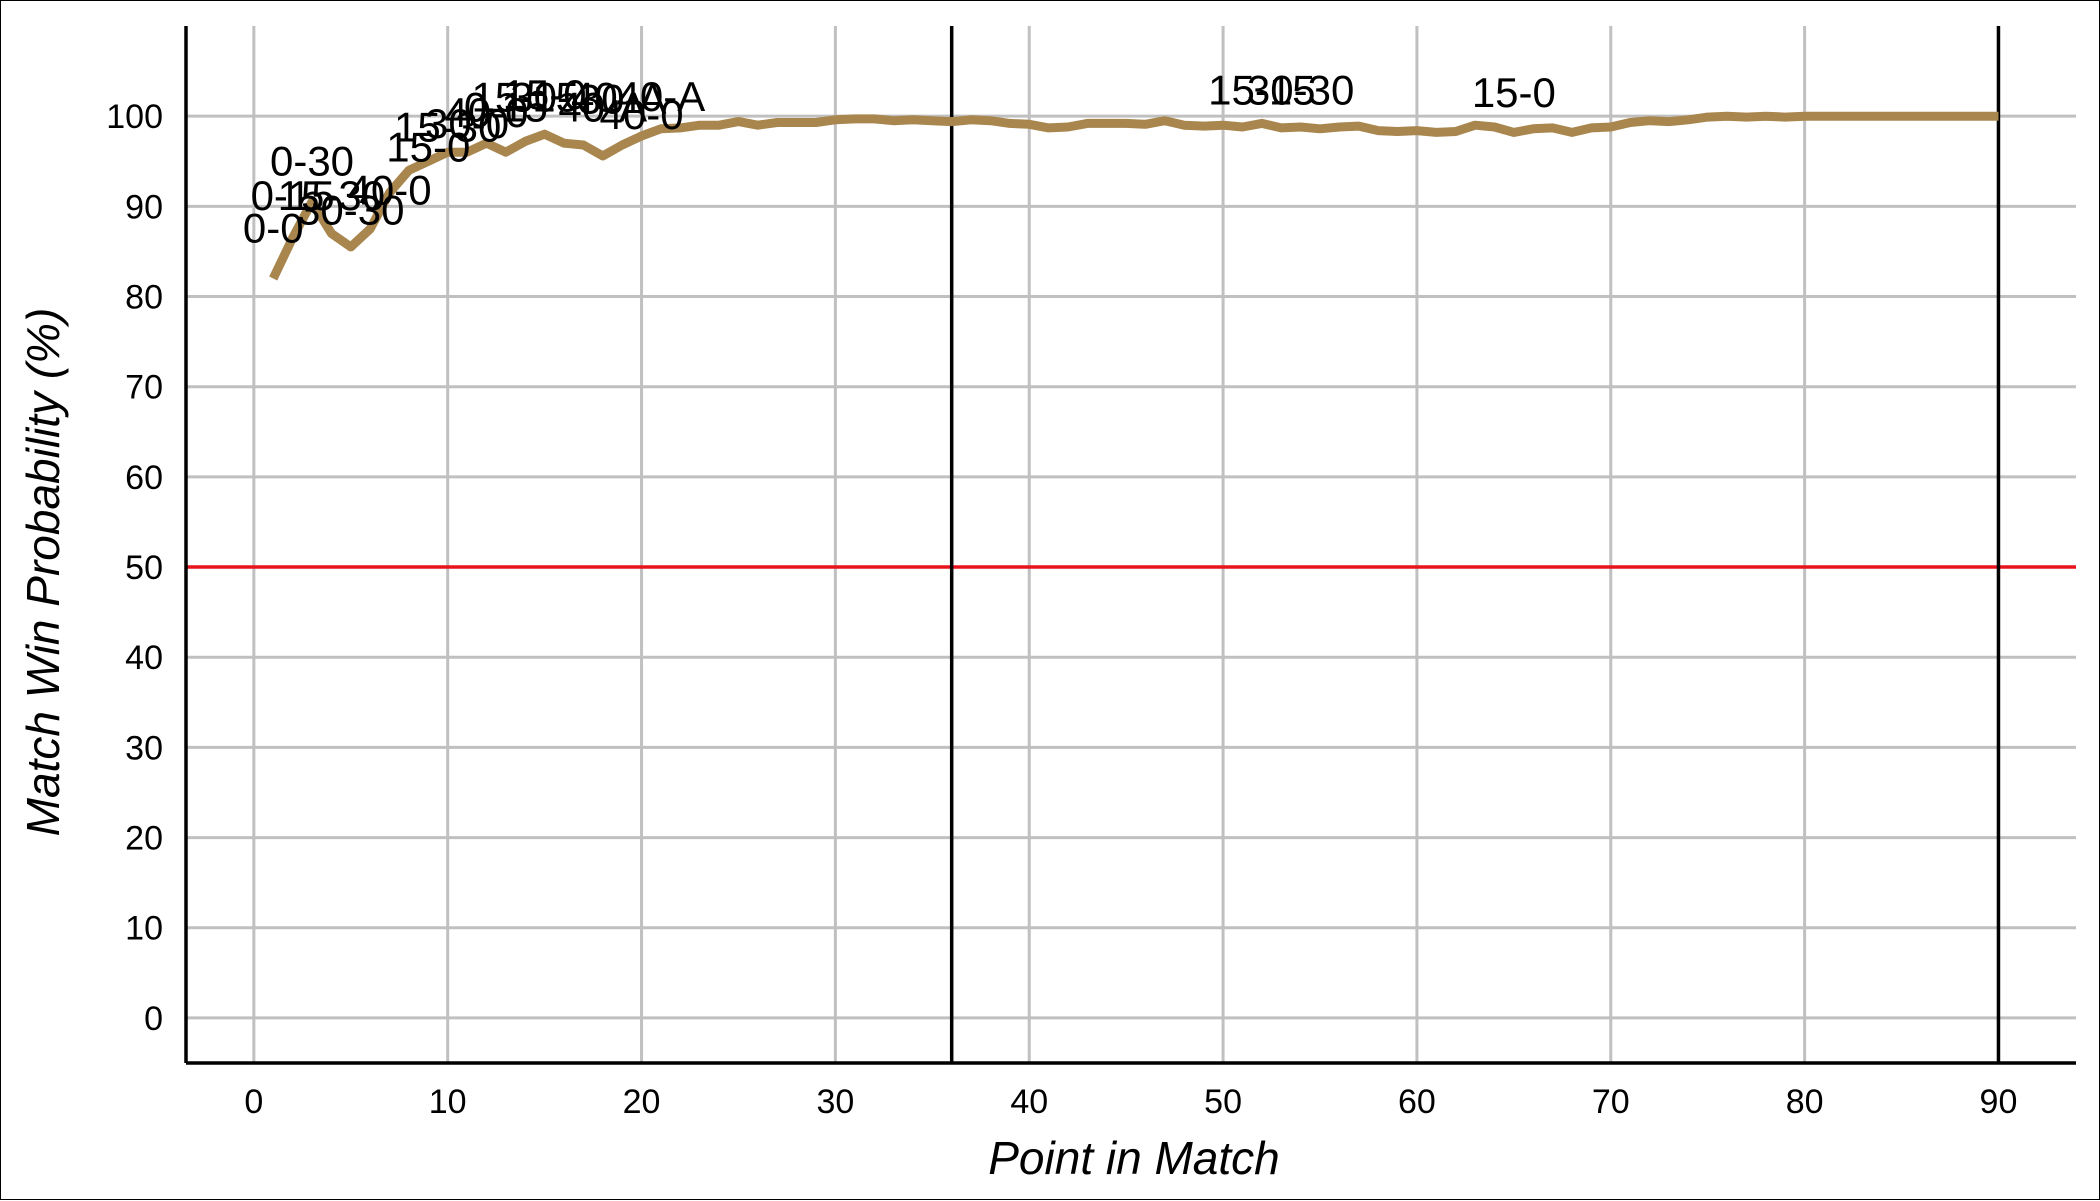  Describe the element at coordinates (144, 839) in the screenshot. I see `y-tick-label: 20` at that location.